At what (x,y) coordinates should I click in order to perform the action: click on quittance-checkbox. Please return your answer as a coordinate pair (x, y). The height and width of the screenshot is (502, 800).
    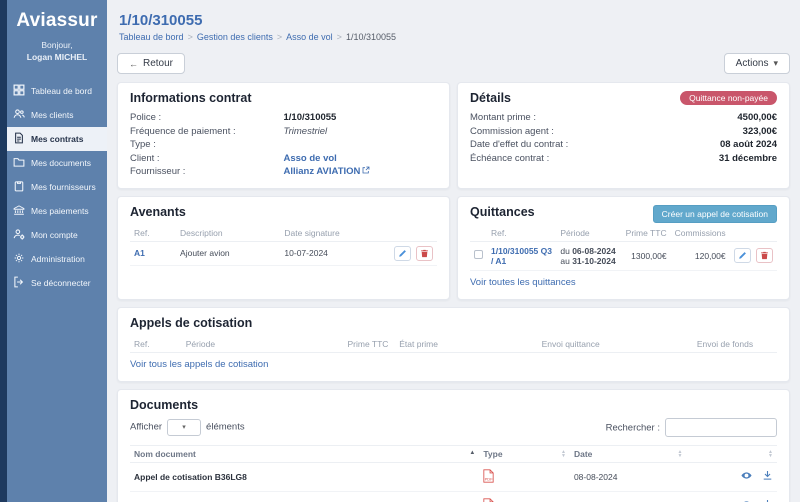
    Looking at the image, I should click on (478, 254).